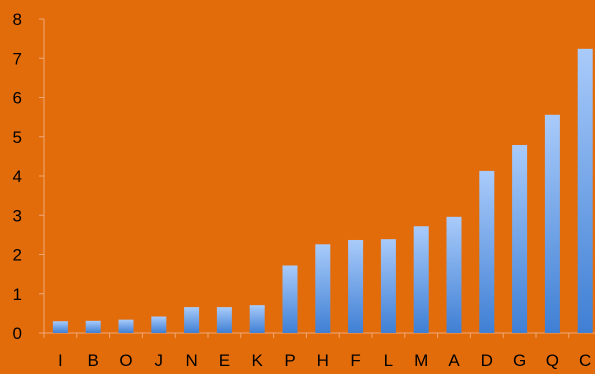  Describe the element at coordinates (258, 360) in the screenshot. I see `x-tick-label: K` at that location.